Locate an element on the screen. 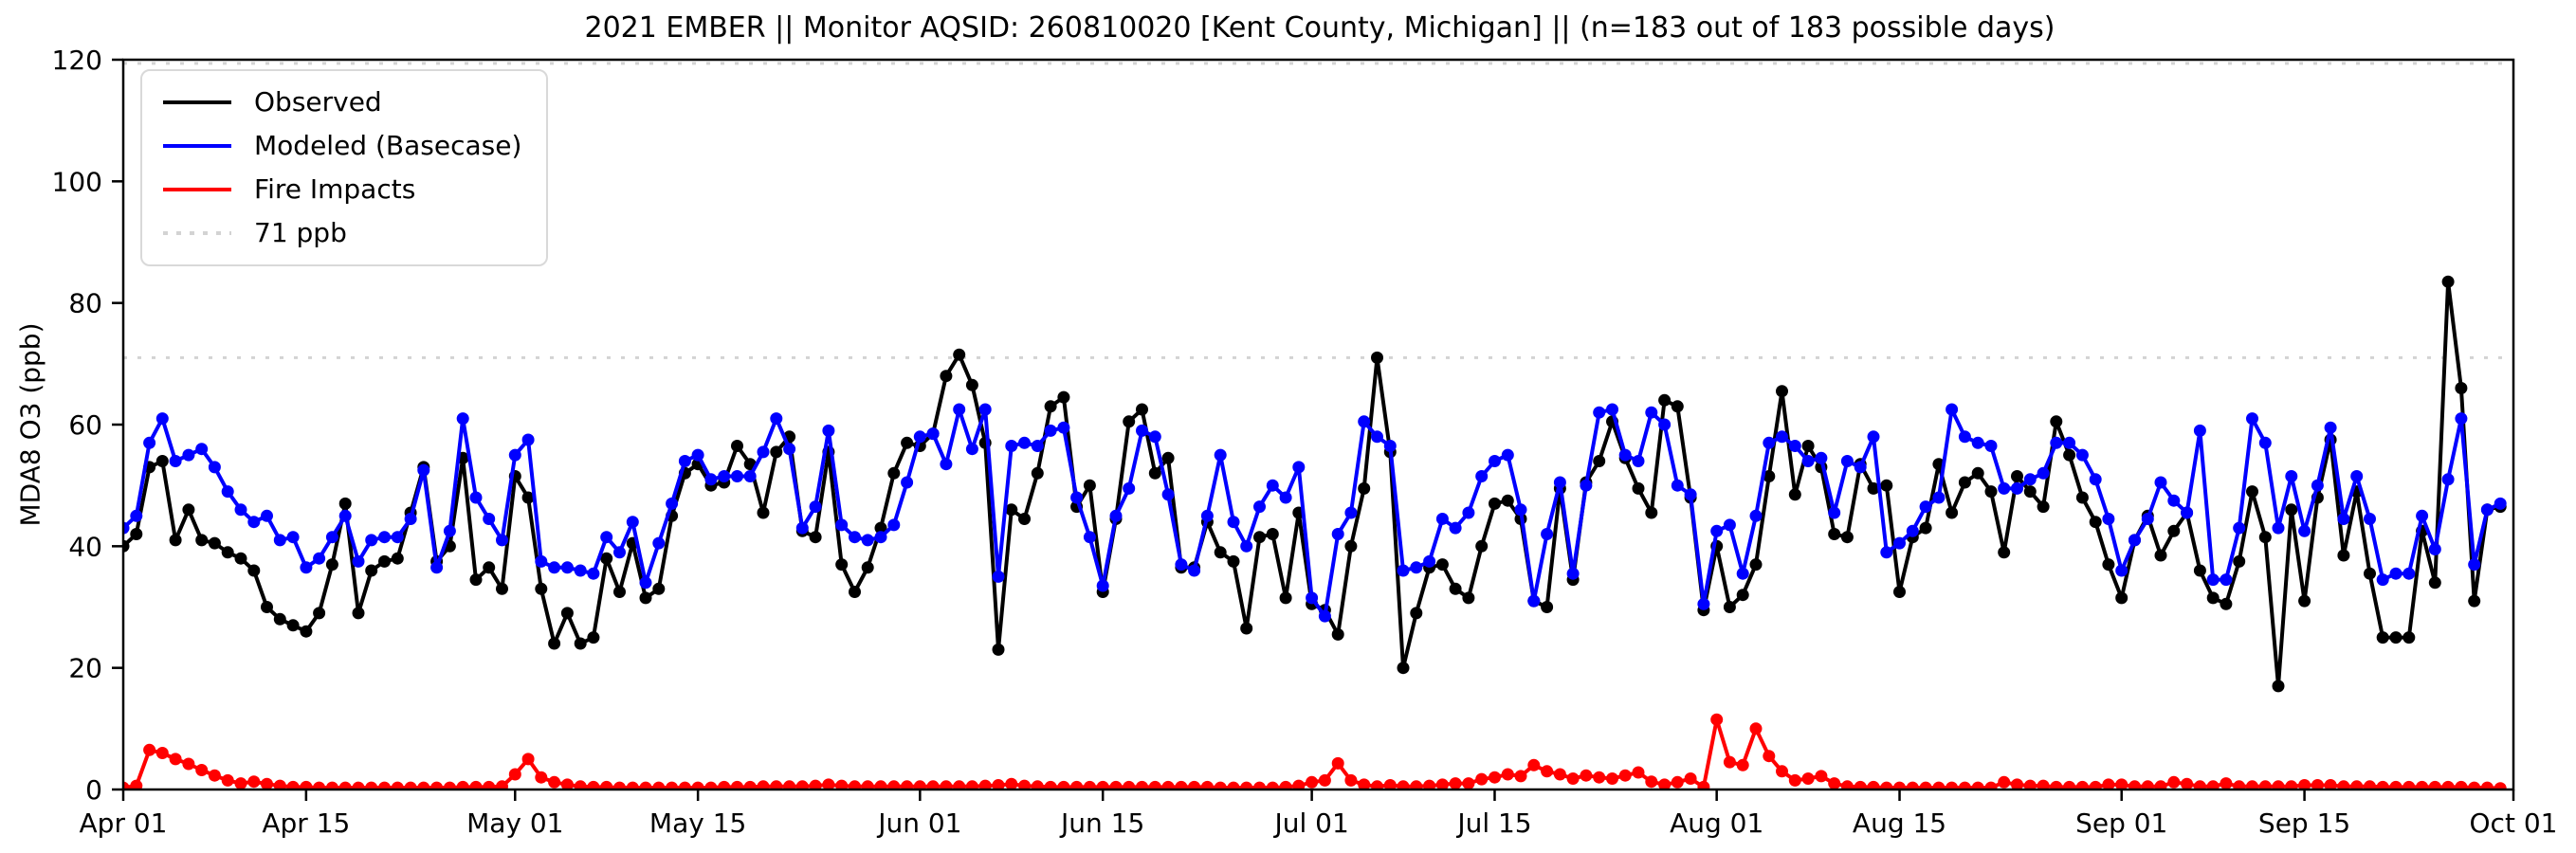 The height and width of the screenshot is (853, 2576). x-tick-label: Jun 01 is located at coordinates (918, 823).